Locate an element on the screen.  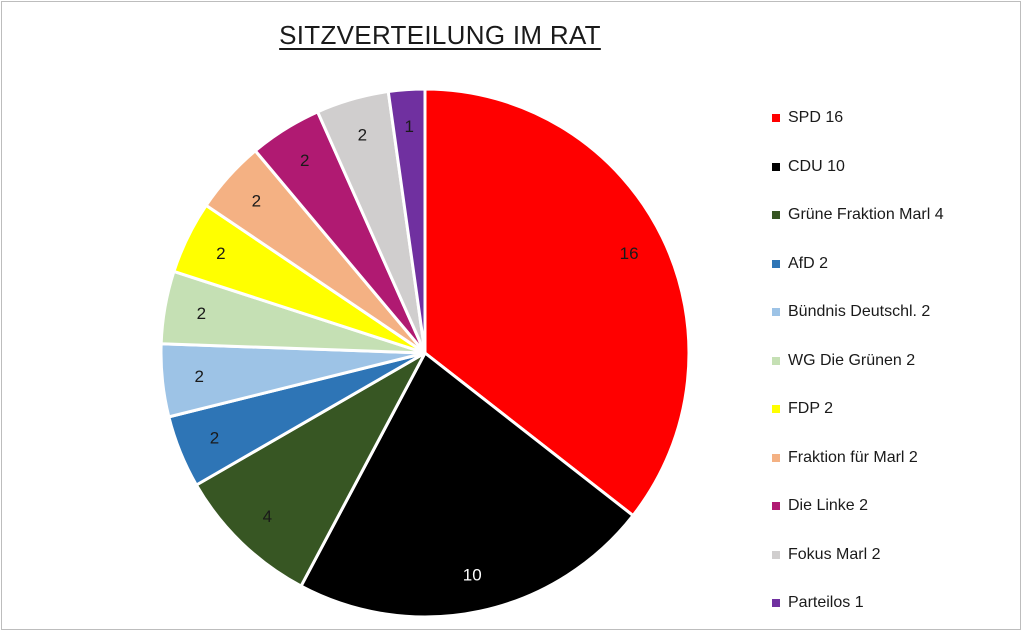
chart-title-text: SITZVERTEILUNG IM RAT is located at coordinates (440, 35).